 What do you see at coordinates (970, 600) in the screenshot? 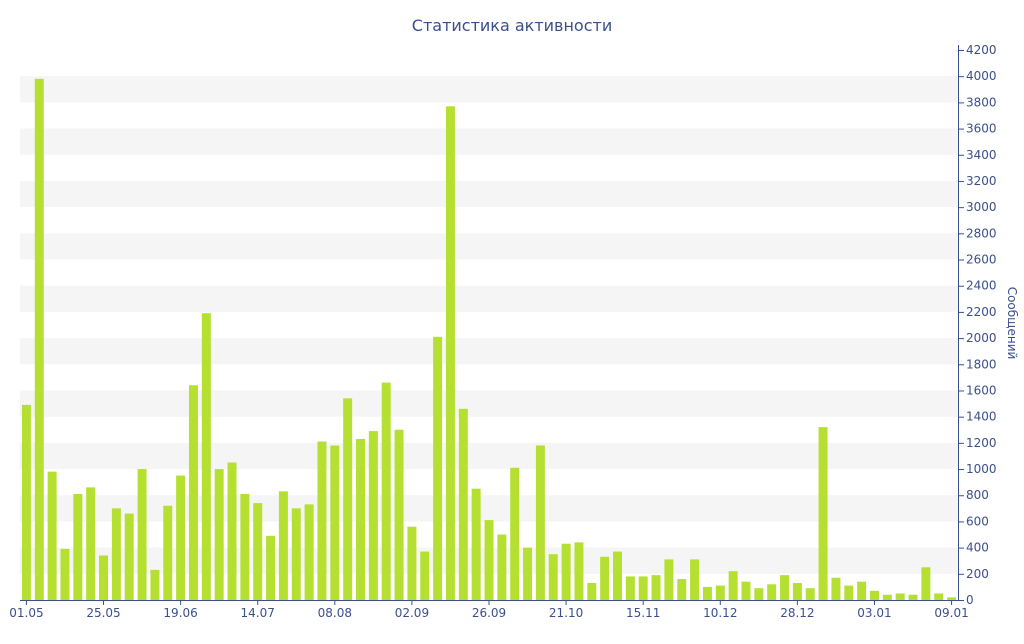
I see `y-tick-label: 0` at bounding box center [970, 600].